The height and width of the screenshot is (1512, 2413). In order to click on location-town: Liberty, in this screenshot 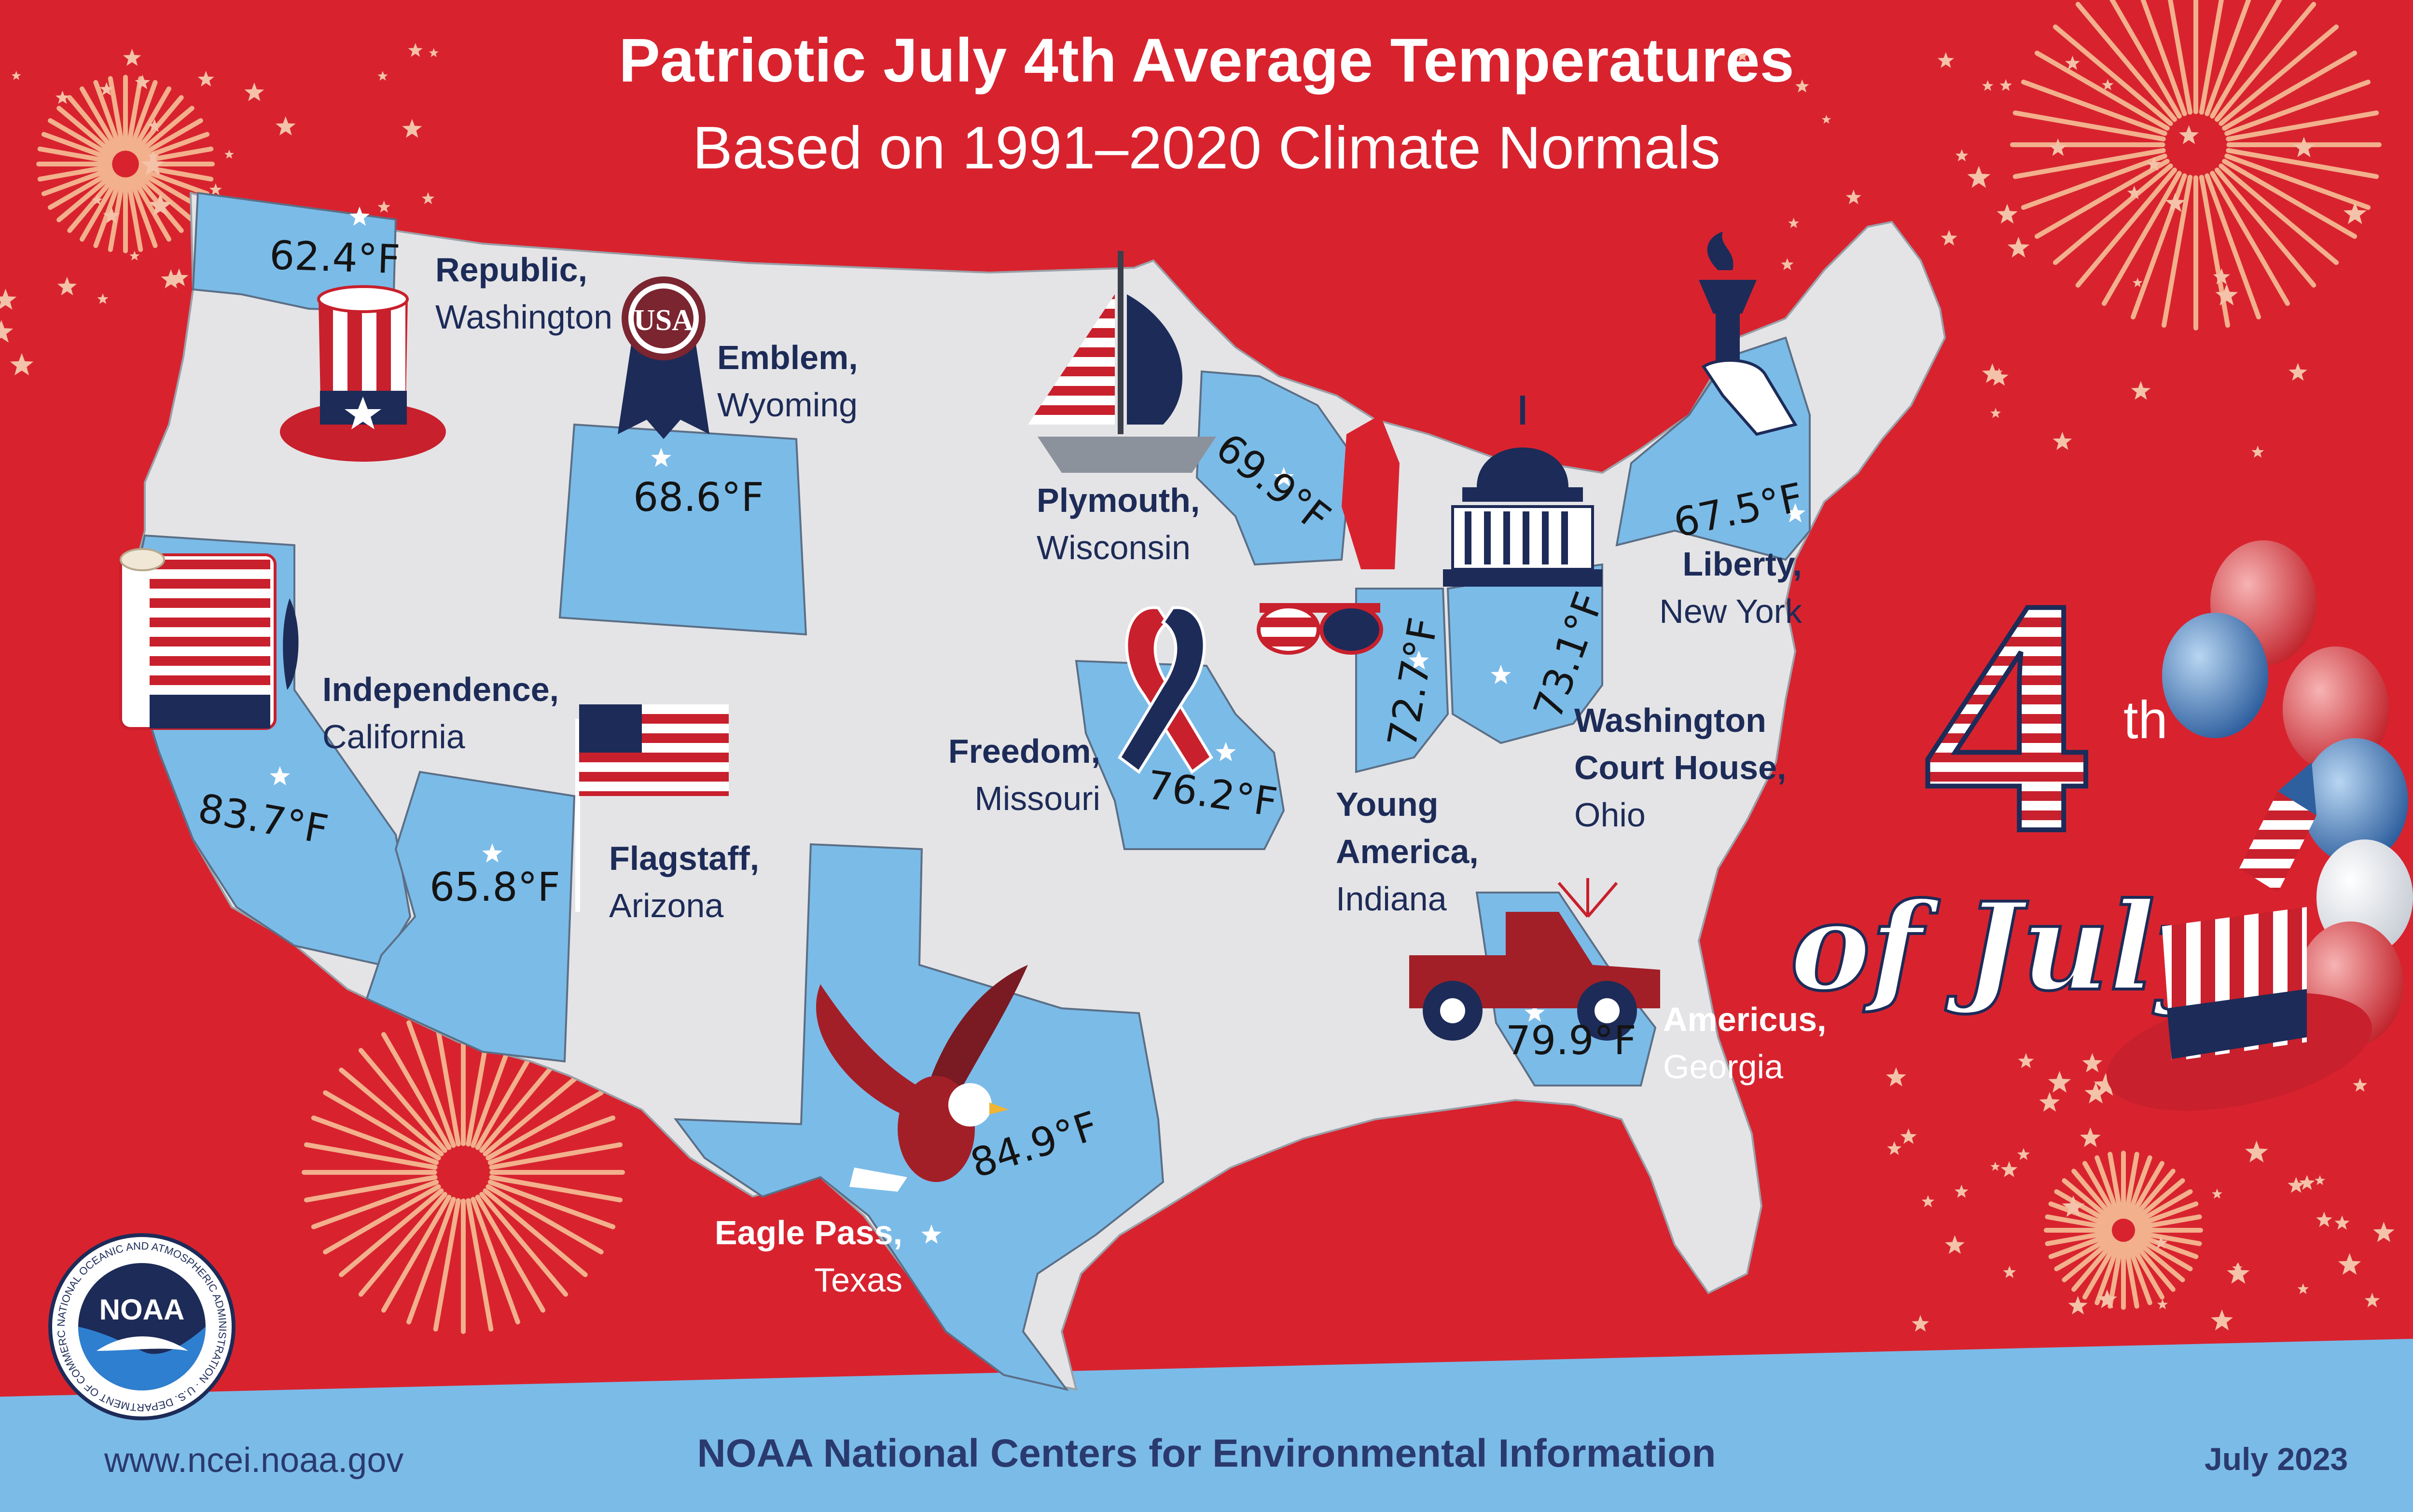, I will do `click(1742, 564)`.